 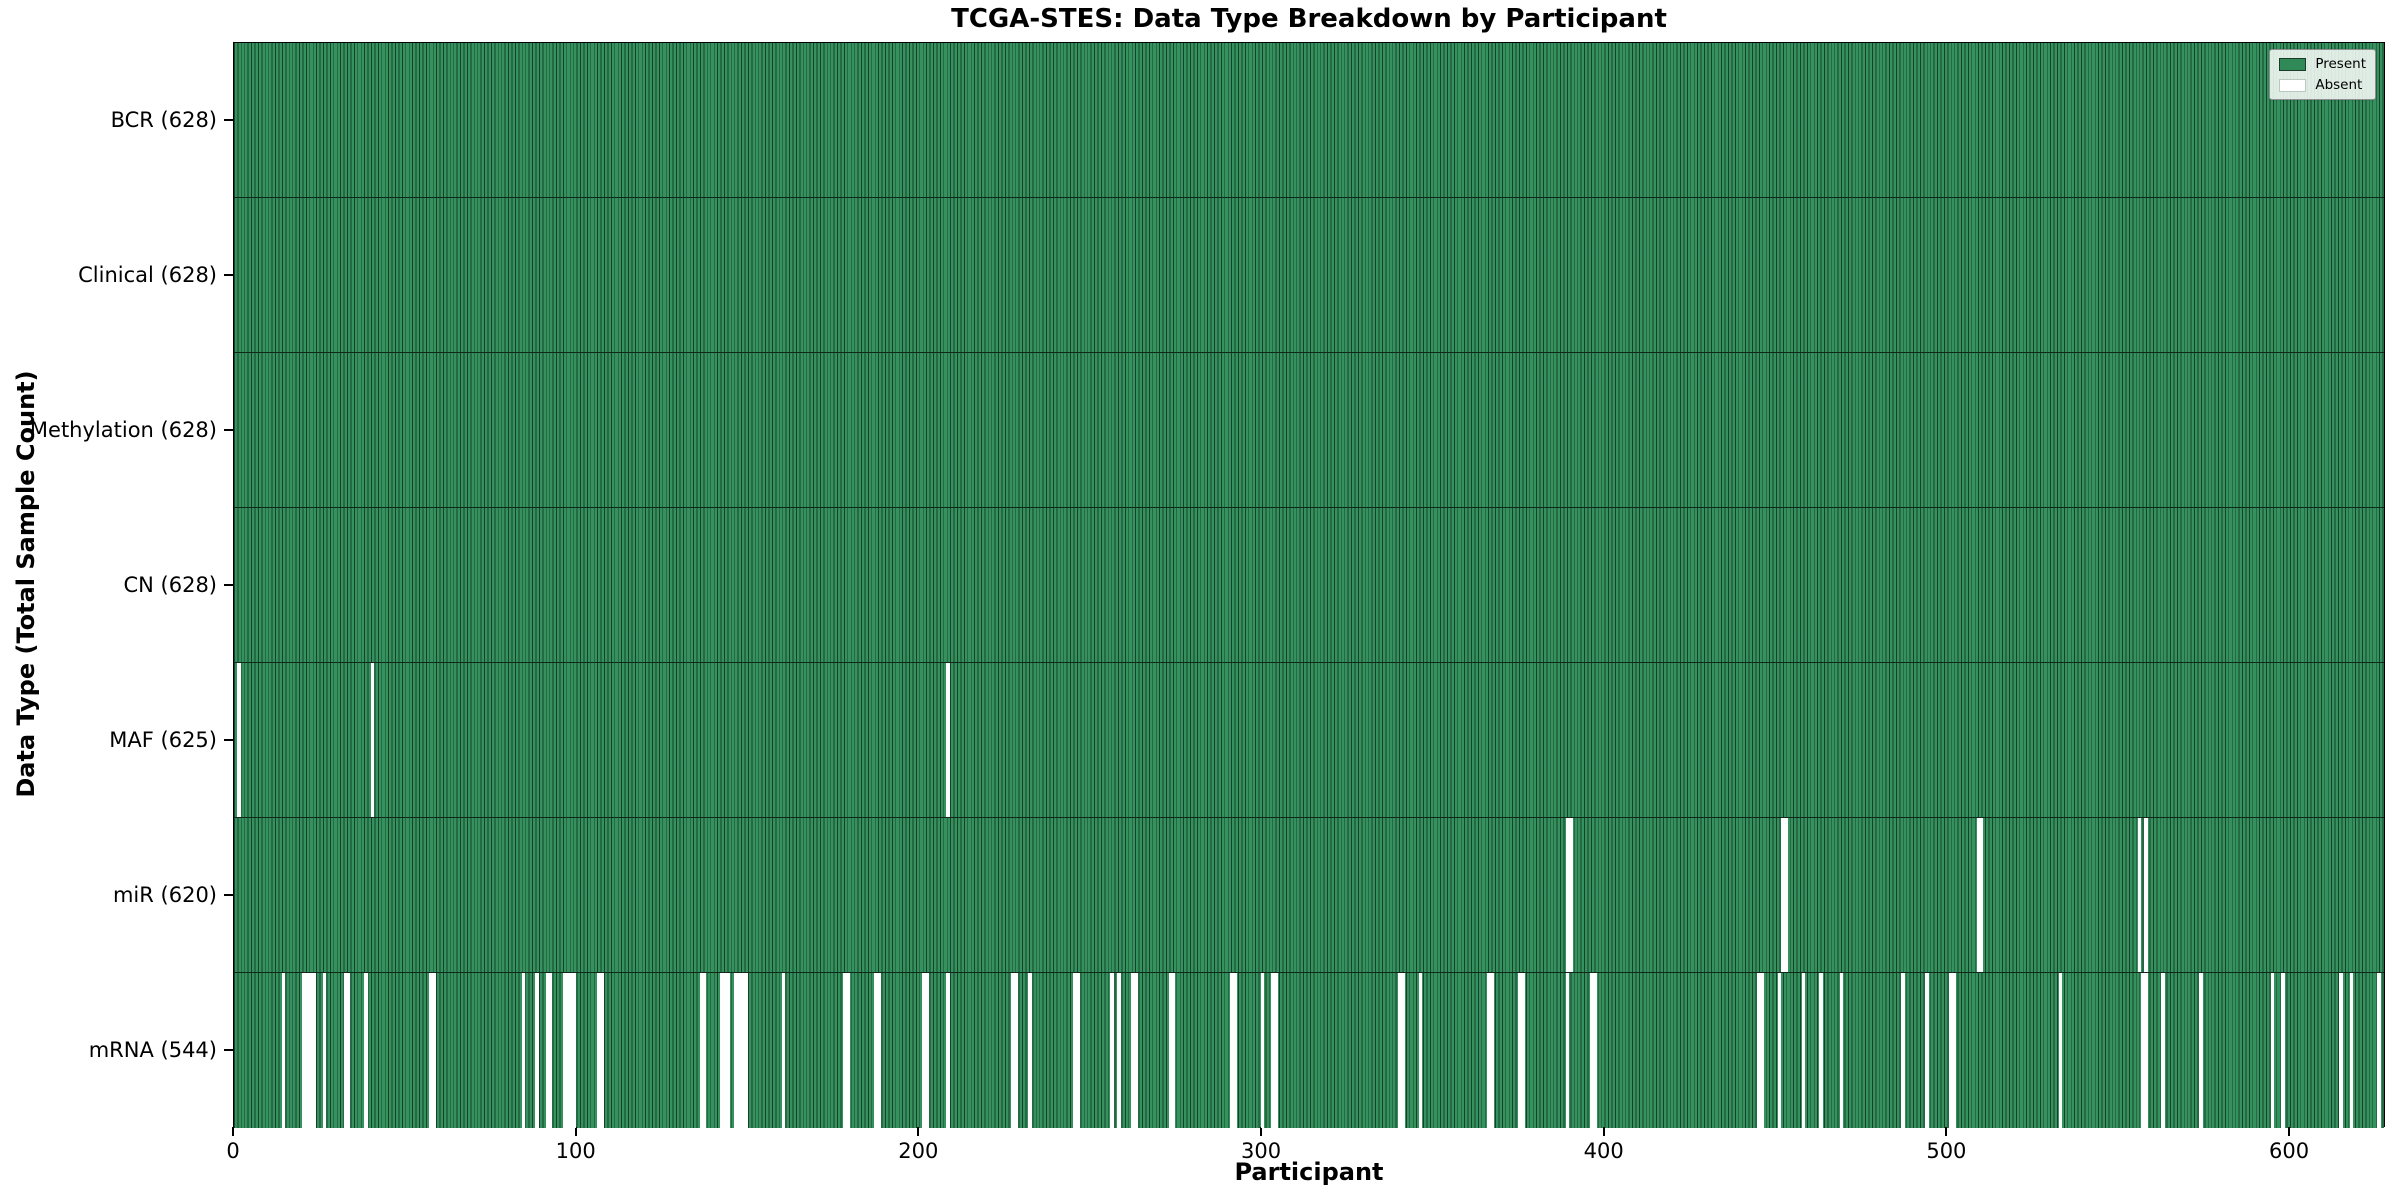 What do you see at coordinates (1309, 740) in the screenshot?
I see `row-MAF` at bounding box center [1309, 740].